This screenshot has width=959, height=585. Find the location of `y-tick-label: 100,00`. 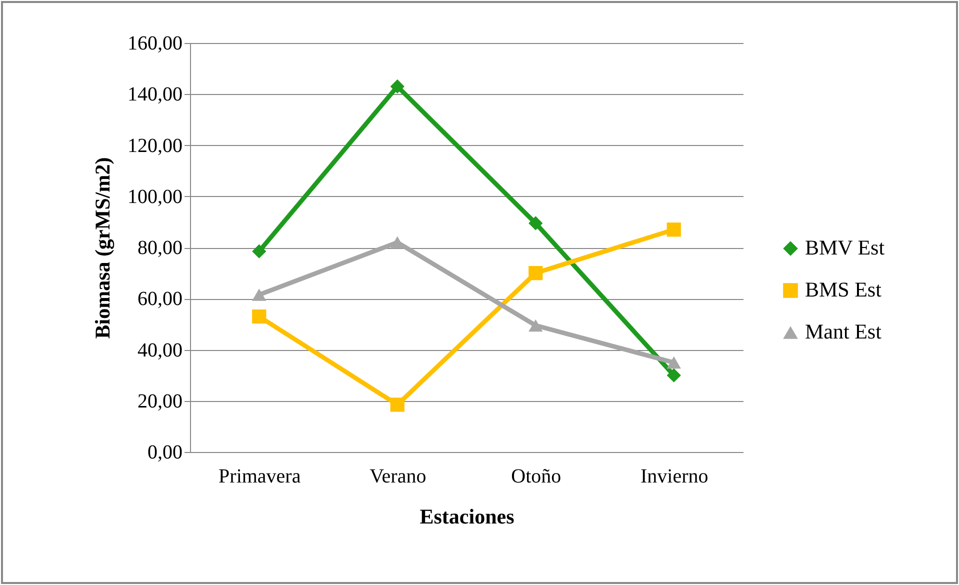

y-tick-label: 100,00 is located at coordinates (155, 197).